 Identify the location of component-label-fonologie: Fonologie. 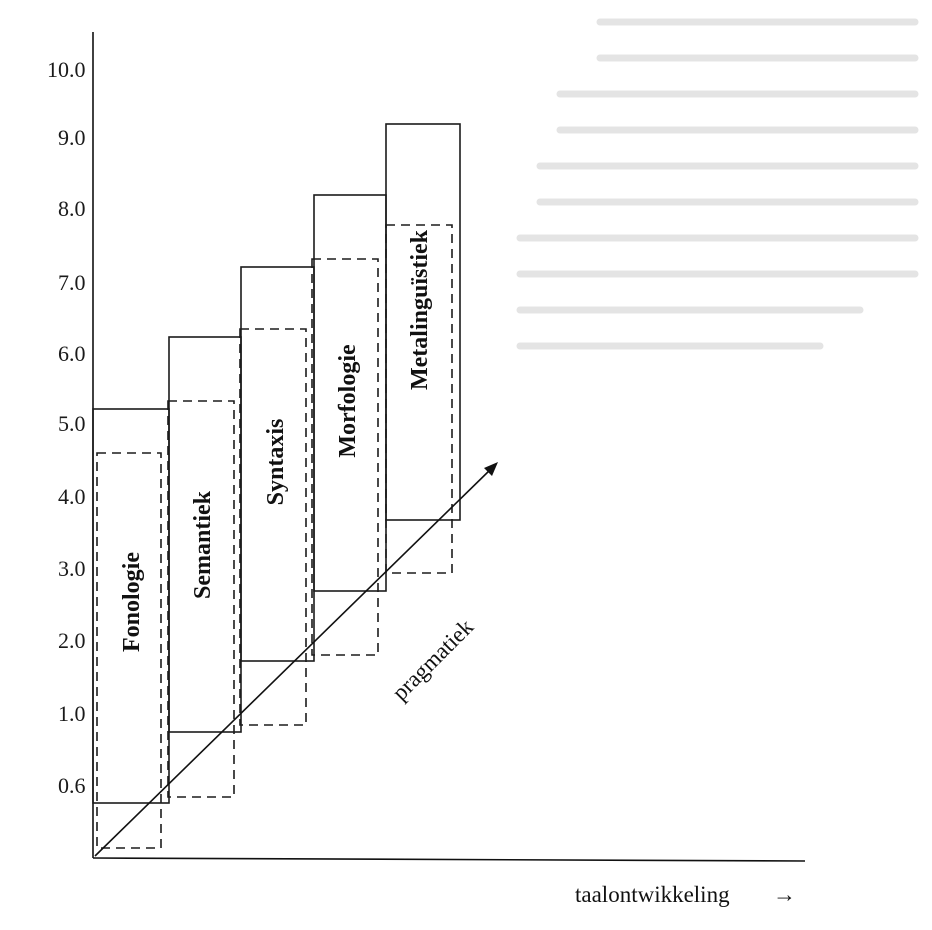
(132, 602).